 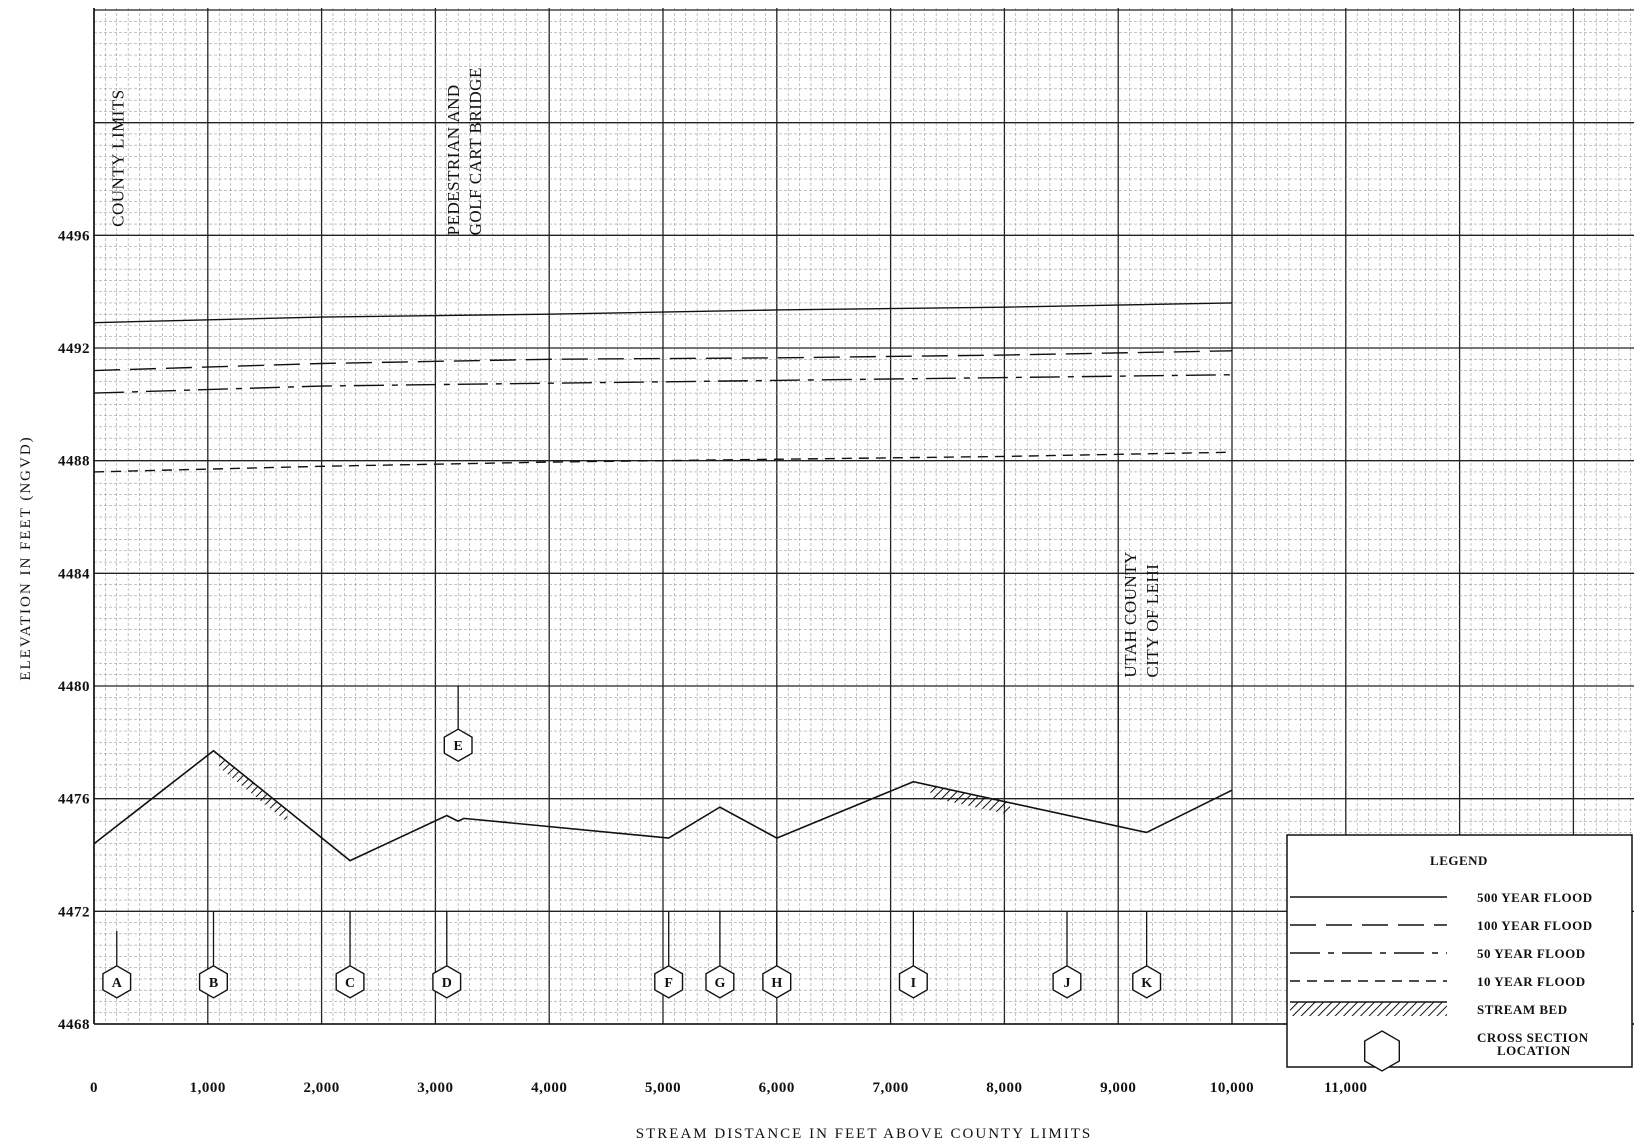 What do you see at coordinates (1118, 1088) in the screenshot?
I see `x-tick-label: 9,000` at bounding box center [1118, 1088].